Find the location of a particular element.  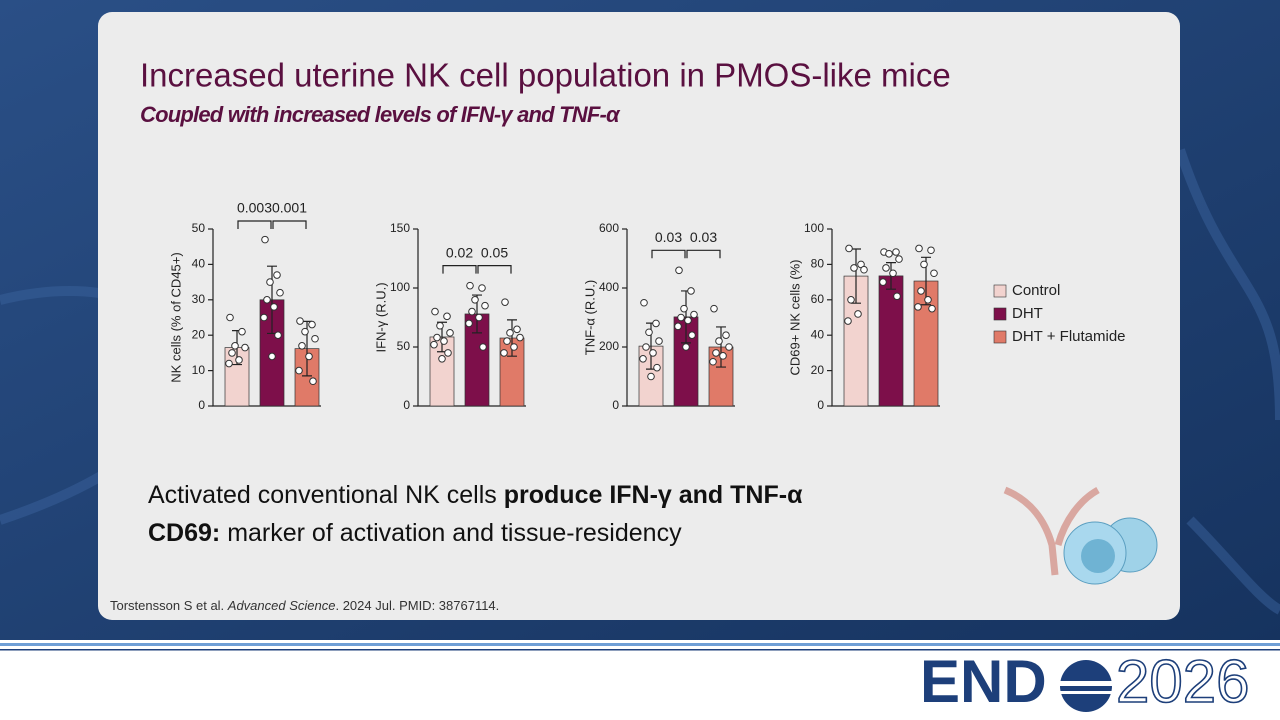

p-value: 0.02 is located at coordinates (459, 252).